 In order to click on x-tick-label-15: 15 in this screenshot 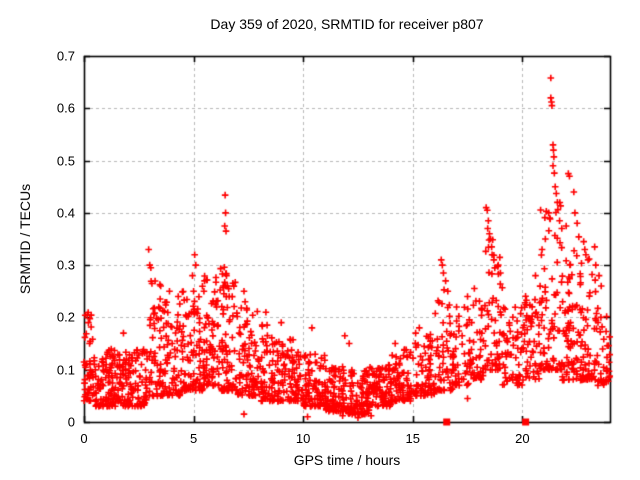, I will do `click(412, 438)`.